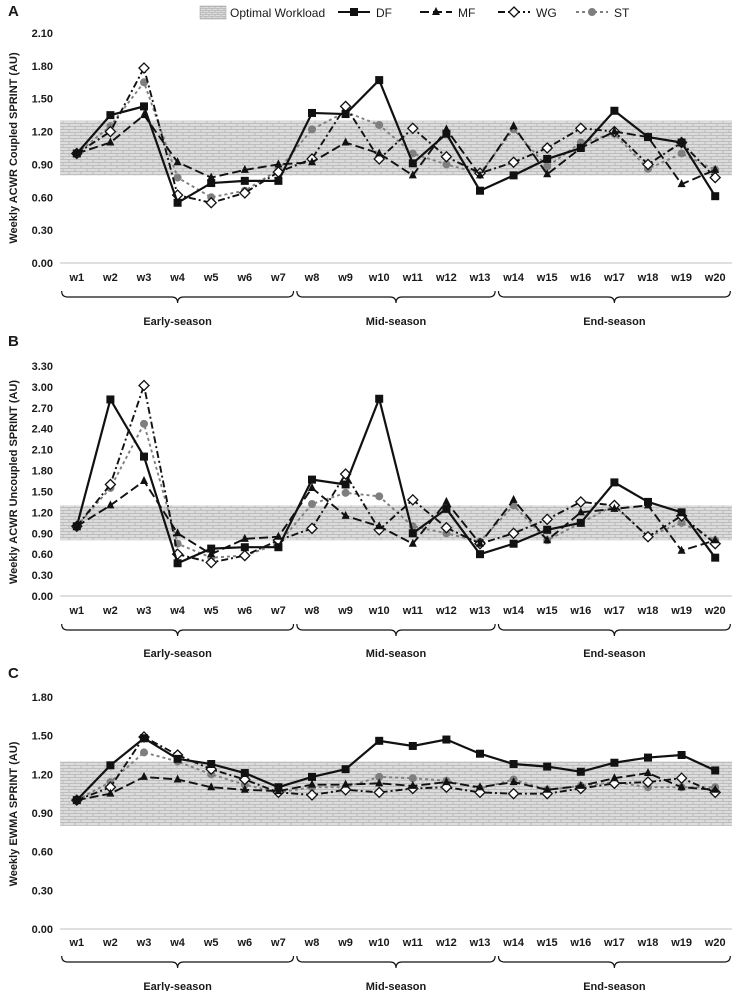 The width and height of the screenshot is (736, 991). Describe the element at coordinates (648, 611) in the screenshot. I see `x-tick-label: w18` at that location.